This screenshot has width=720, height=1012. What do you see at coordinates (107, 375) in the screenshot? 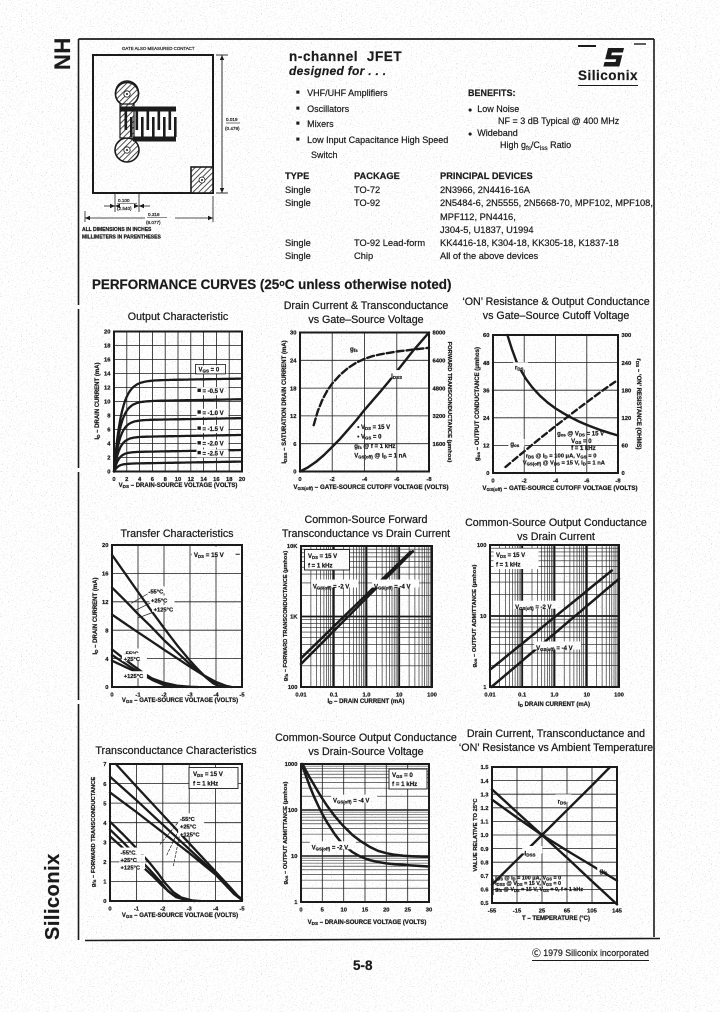
I see `svg-text: 14` at bounding box center [107, 375].